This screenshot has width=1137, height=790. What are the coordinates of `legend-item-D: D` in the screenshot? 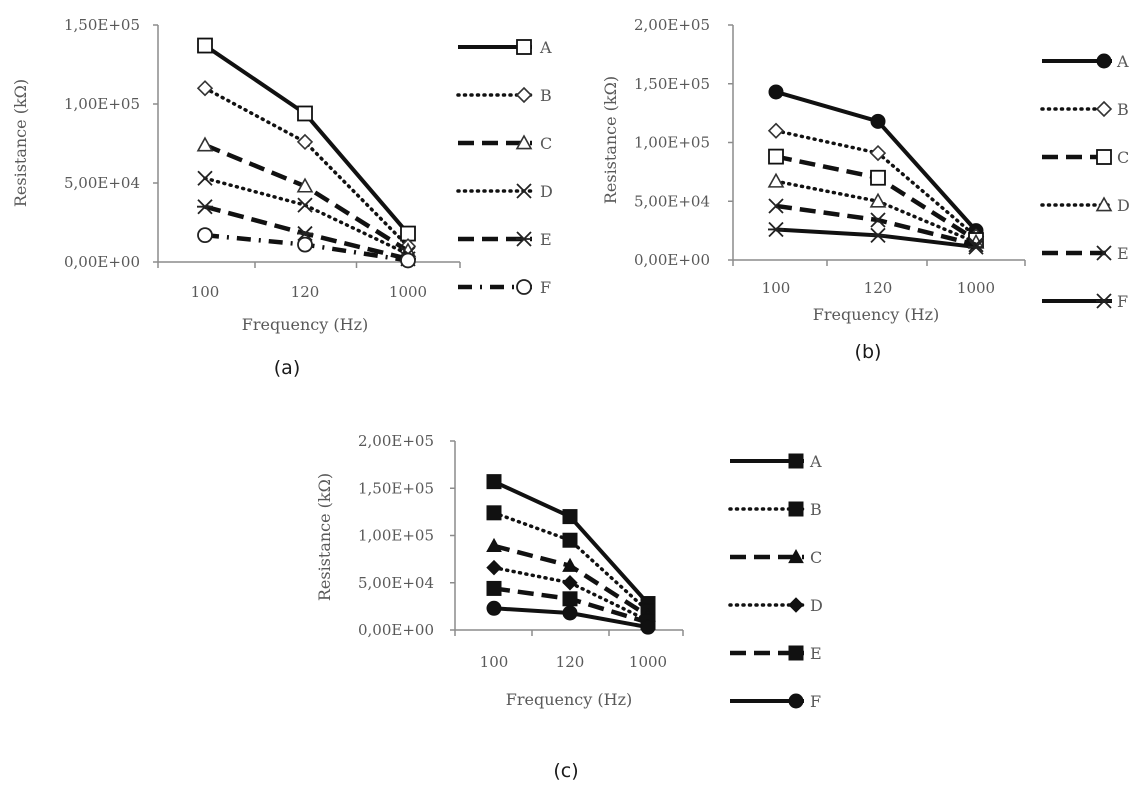 It's located at (1085, 205).